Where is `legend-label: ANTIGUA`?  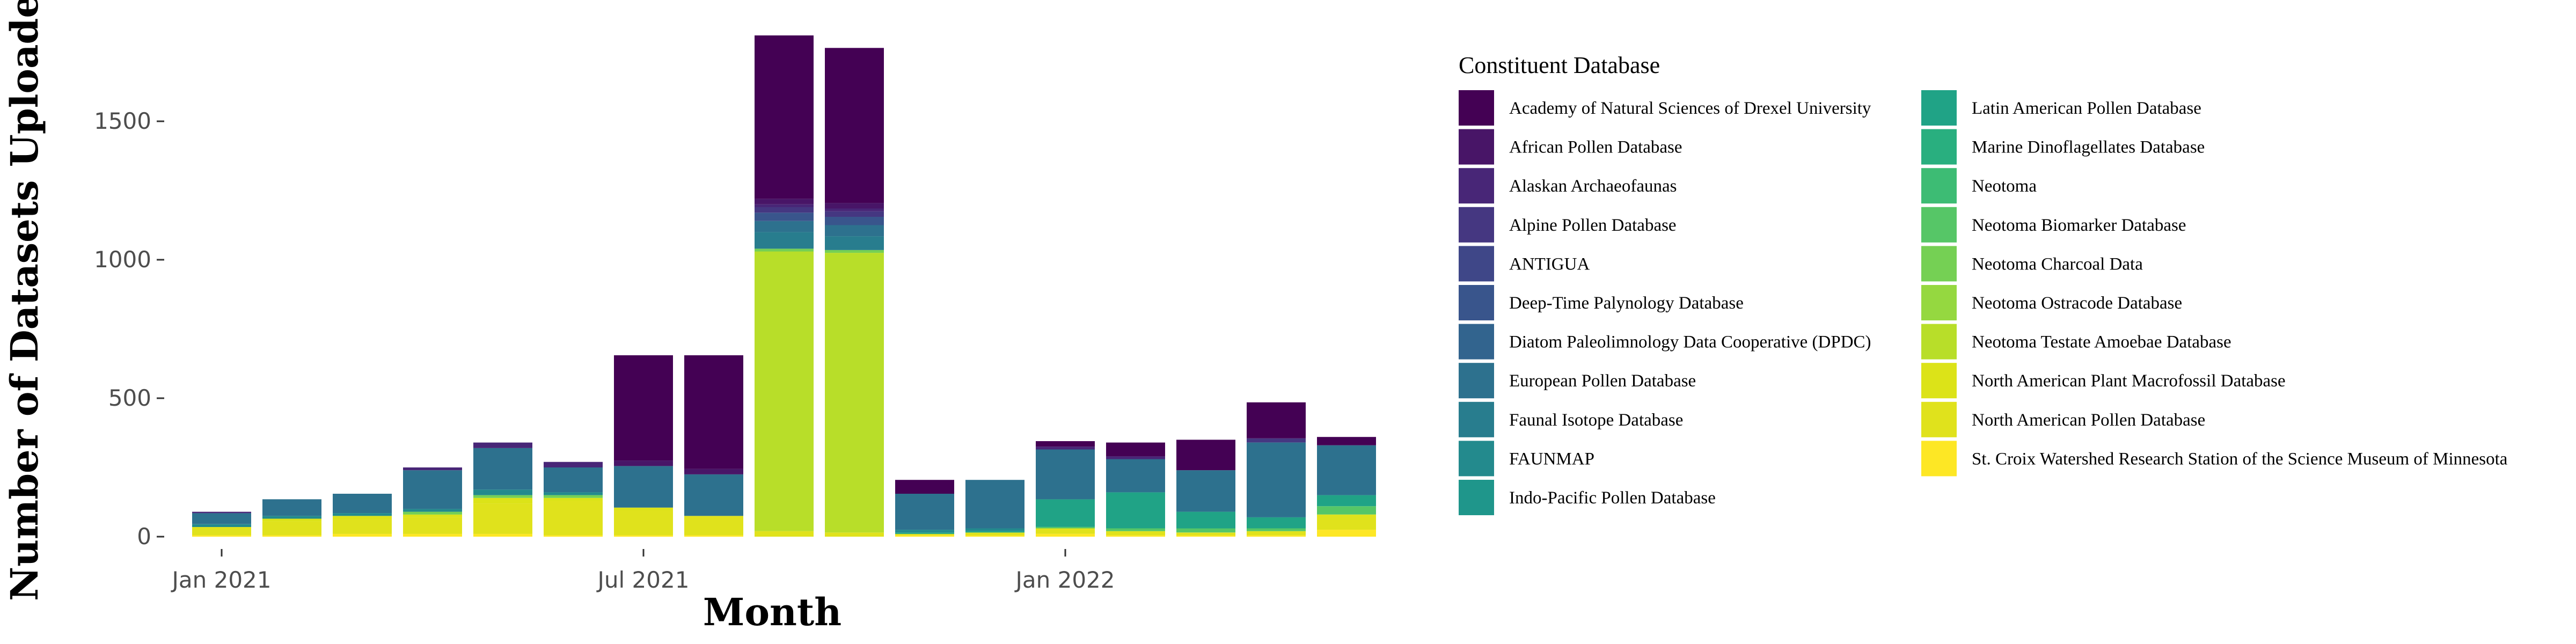
legend-label: ANTIGUA is located at coordinates (1549, 264).